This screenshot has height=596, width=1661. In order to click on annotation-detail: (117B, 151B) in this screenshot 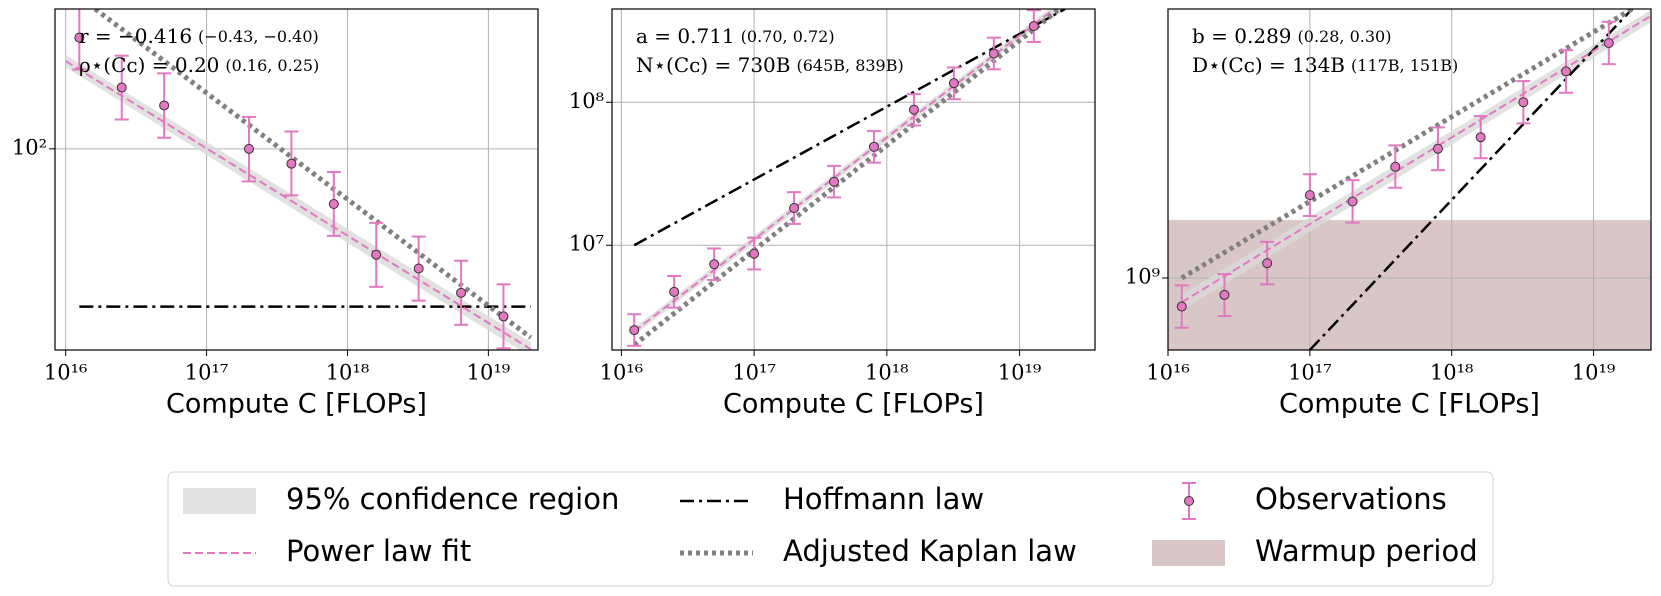, I will do `click(1404, 65)`.